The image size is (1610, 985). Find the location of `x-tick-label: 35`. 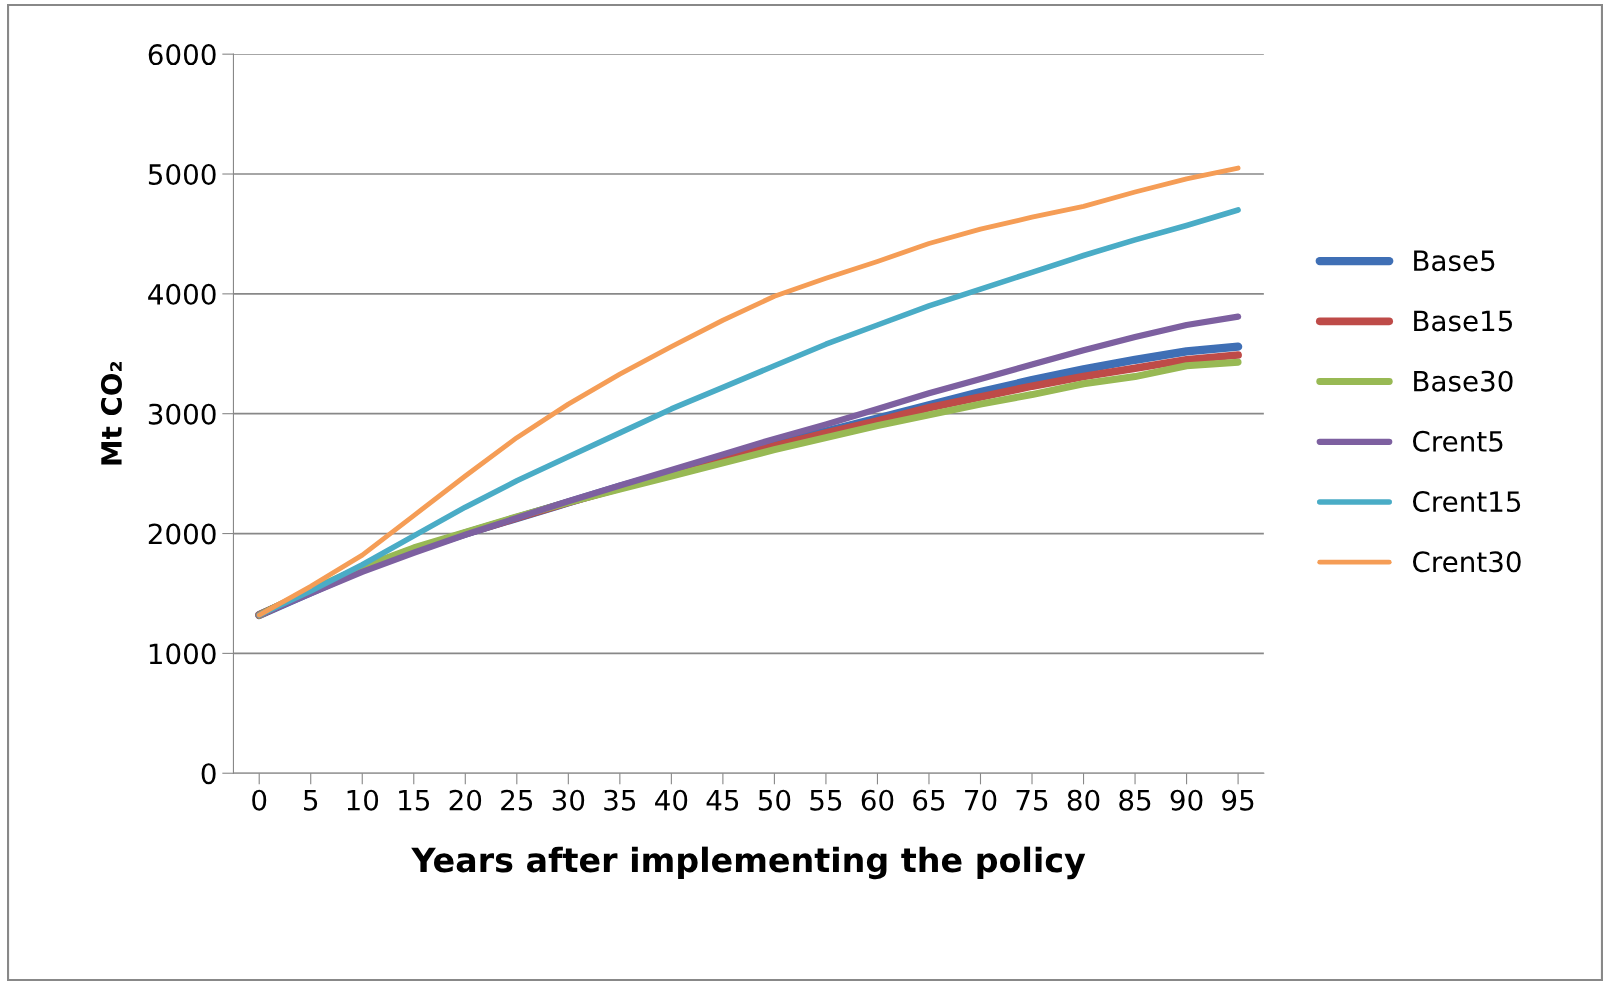

x-tick-label: 35 is located at coordinates (620, 800).